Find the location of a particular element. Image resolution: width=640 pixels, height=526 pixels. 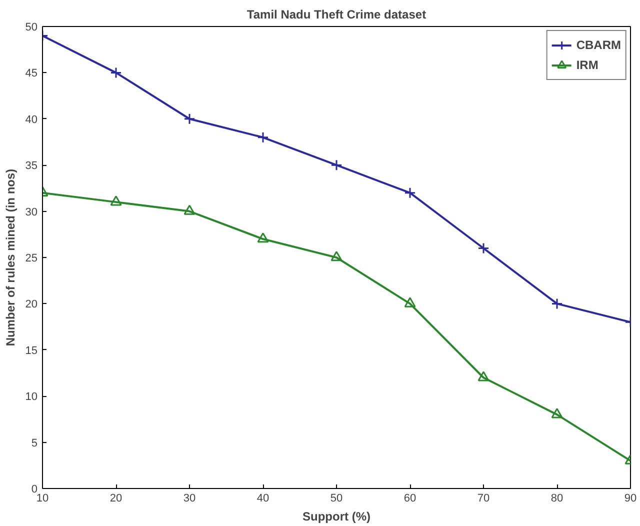

y-tick-label: 50 is located at coordinates (31, 28).